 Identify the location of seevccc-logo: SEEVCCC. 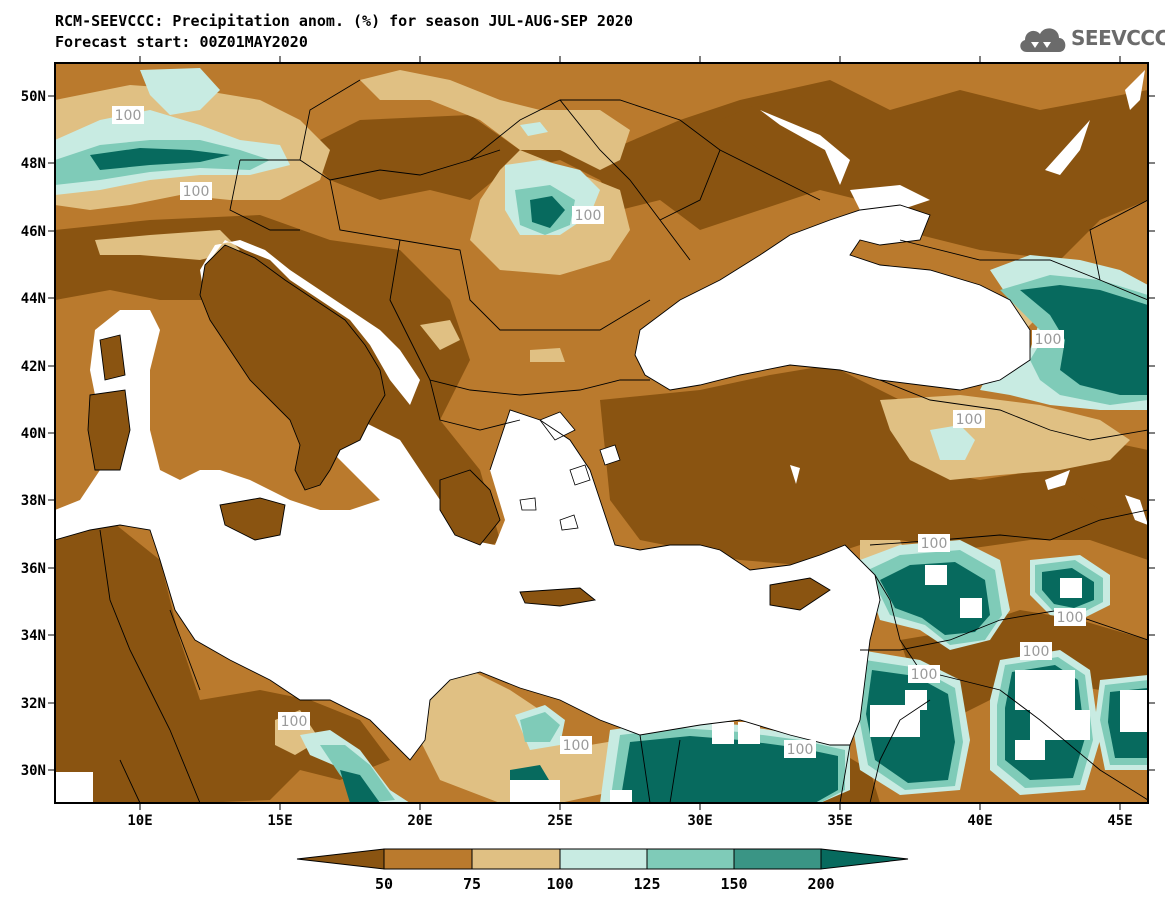
(1091, 42).